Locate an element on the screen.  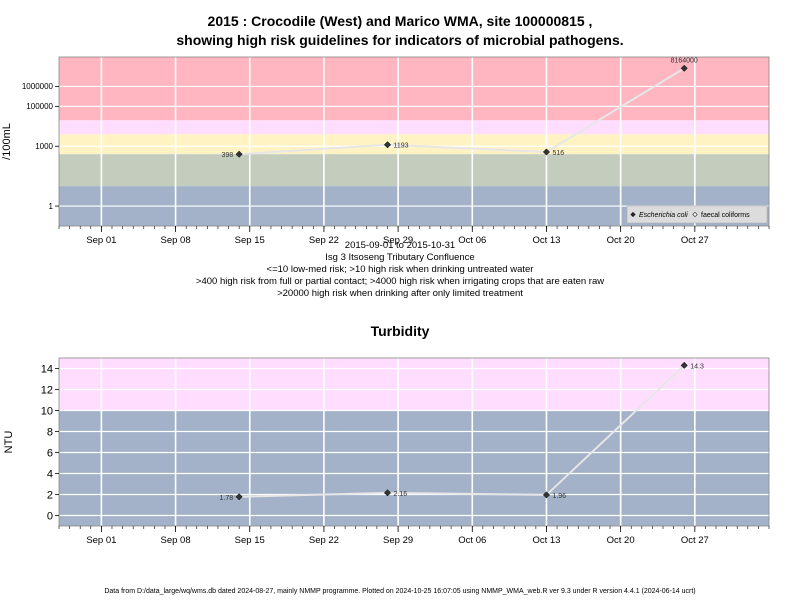
p2-data-label: 1.78 is located at coordinates (227, 498).